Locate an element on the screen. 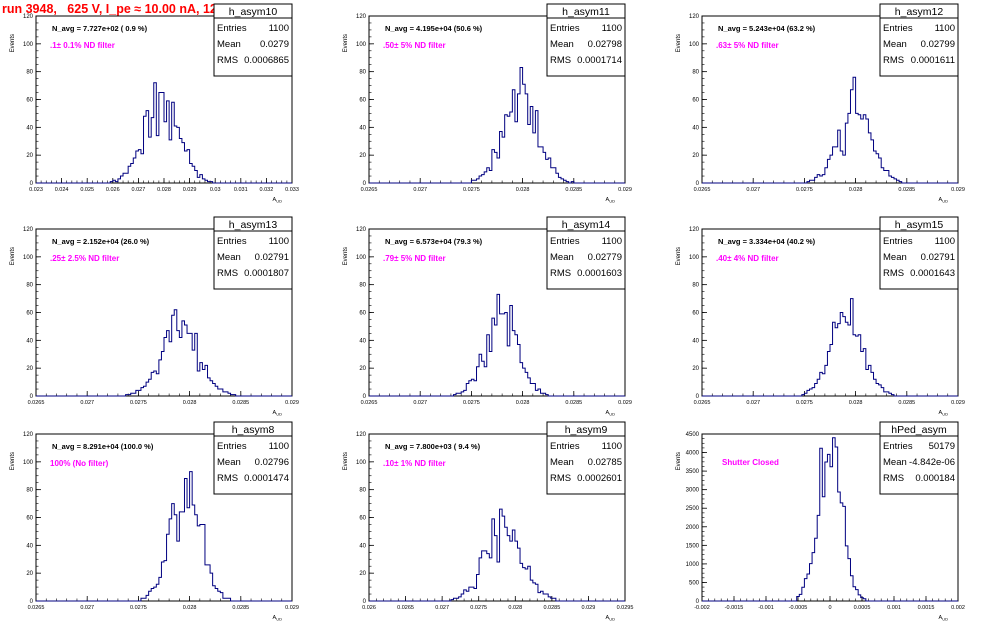  n-avg-label: N_avg = 7.800e+03 ( 9.4 %) is located at coordinates (433, 446).